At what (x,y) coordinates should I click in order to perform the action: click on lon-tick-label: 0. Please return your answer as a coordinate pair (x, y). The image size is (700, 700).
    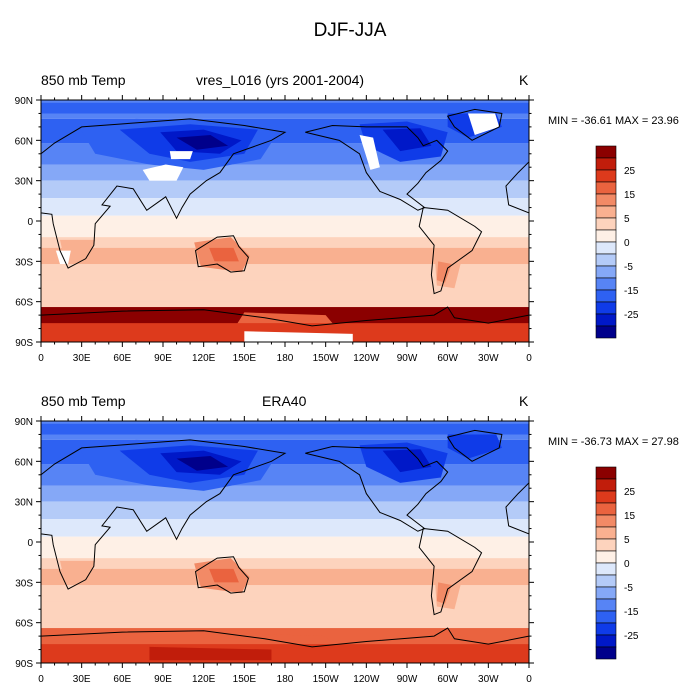
    Looking at the image, I should click on (529, 679).